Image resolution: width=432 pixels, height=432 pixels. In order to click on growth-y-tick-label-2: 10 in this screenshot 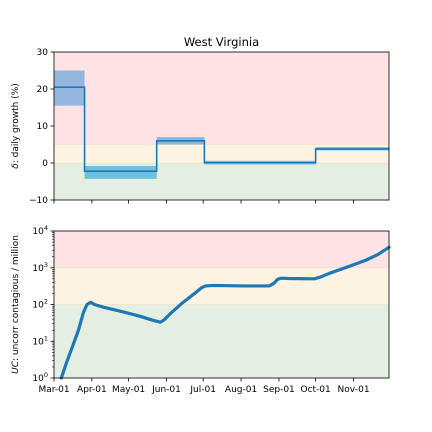, I will do `click(43, 127)`.